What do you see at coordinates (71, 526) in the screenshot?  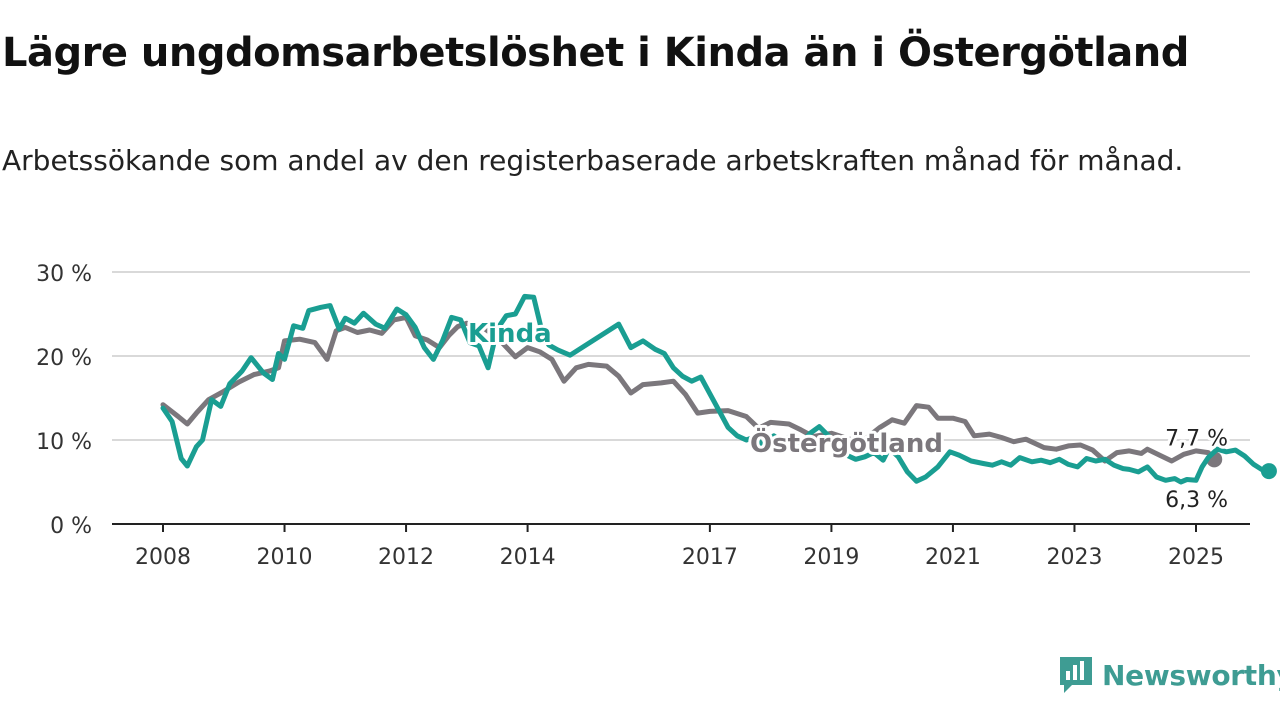 I see `y-tick-label: 0 %` at bounding box center [71, 526].